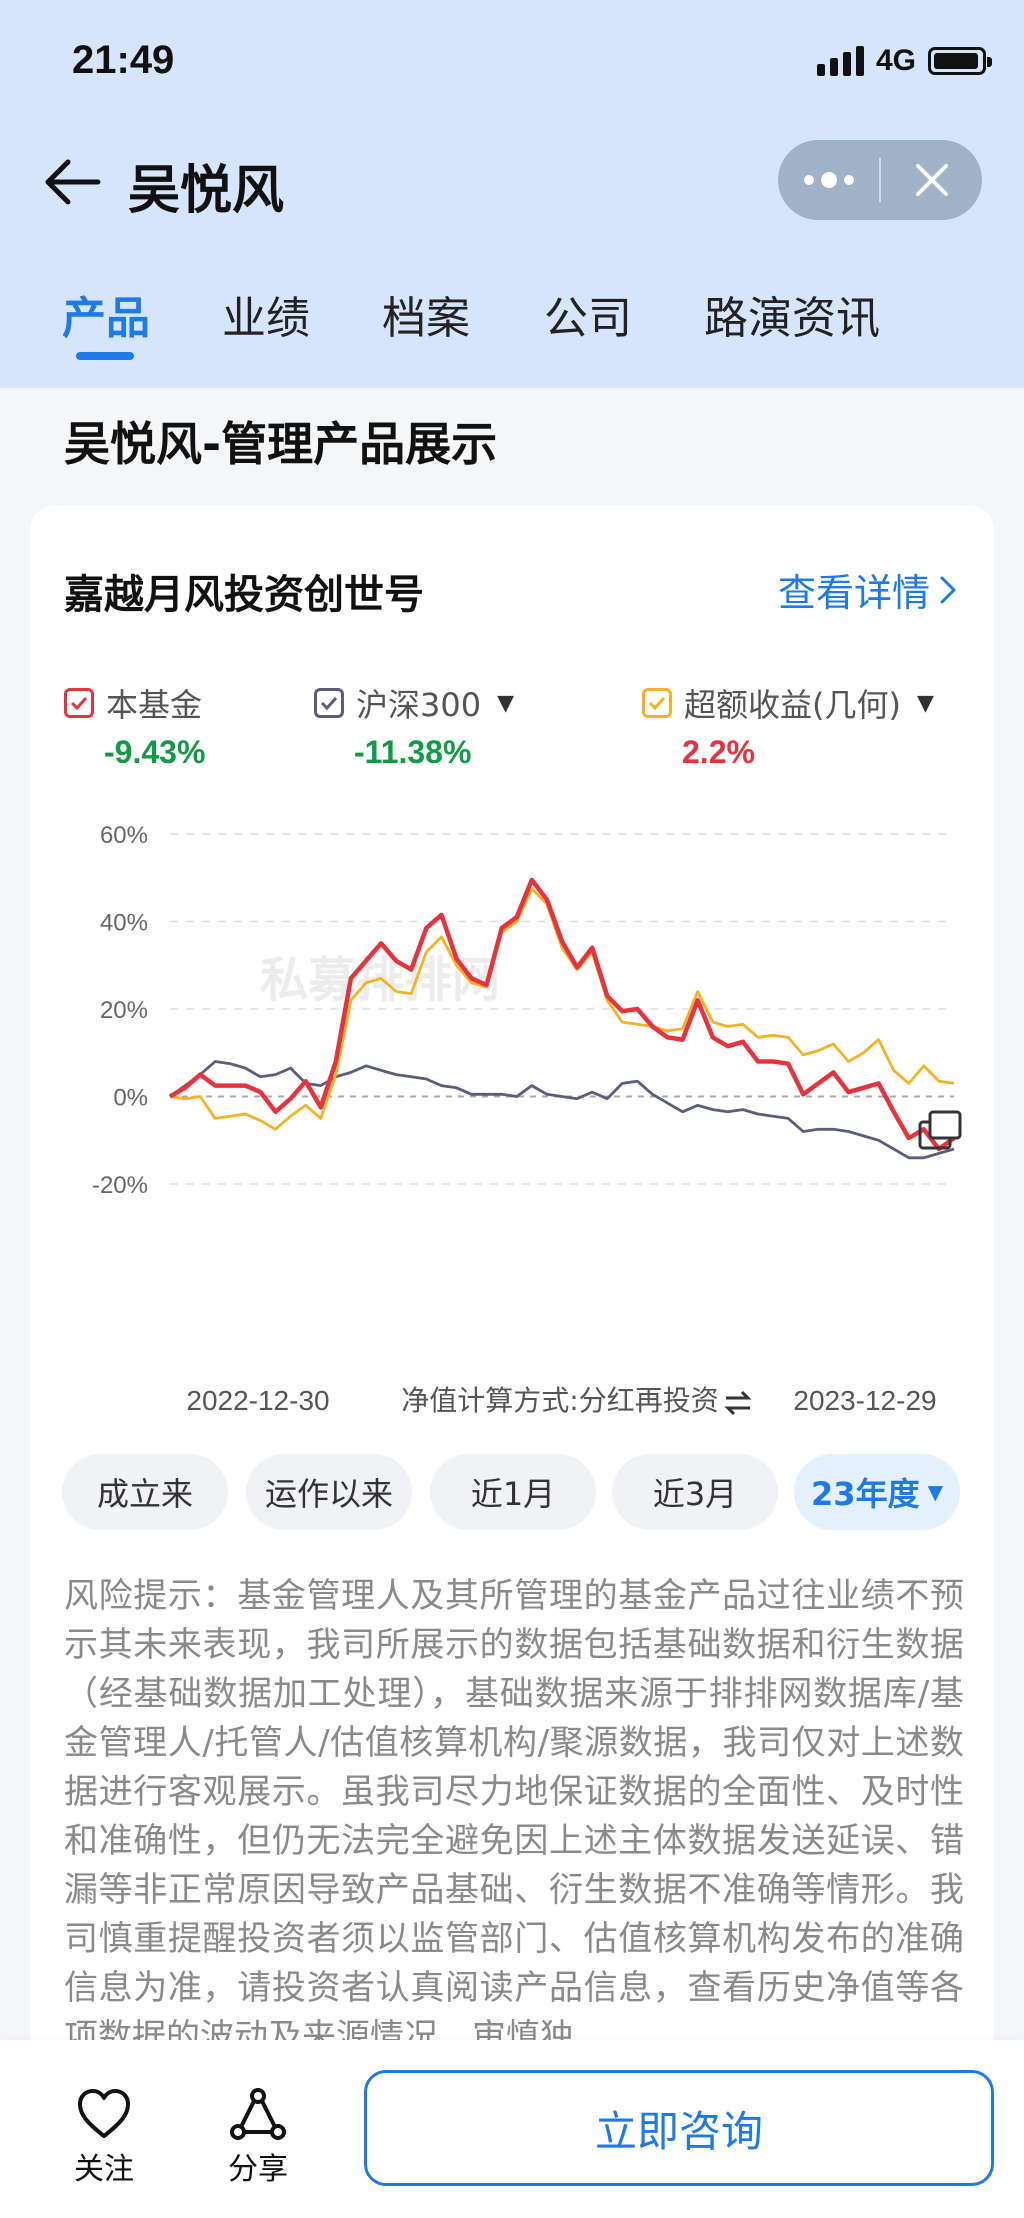 The width and height of the screenshot is (1024, 2218). I want to click on y-tick-label: -20%, so click(120, 1185).